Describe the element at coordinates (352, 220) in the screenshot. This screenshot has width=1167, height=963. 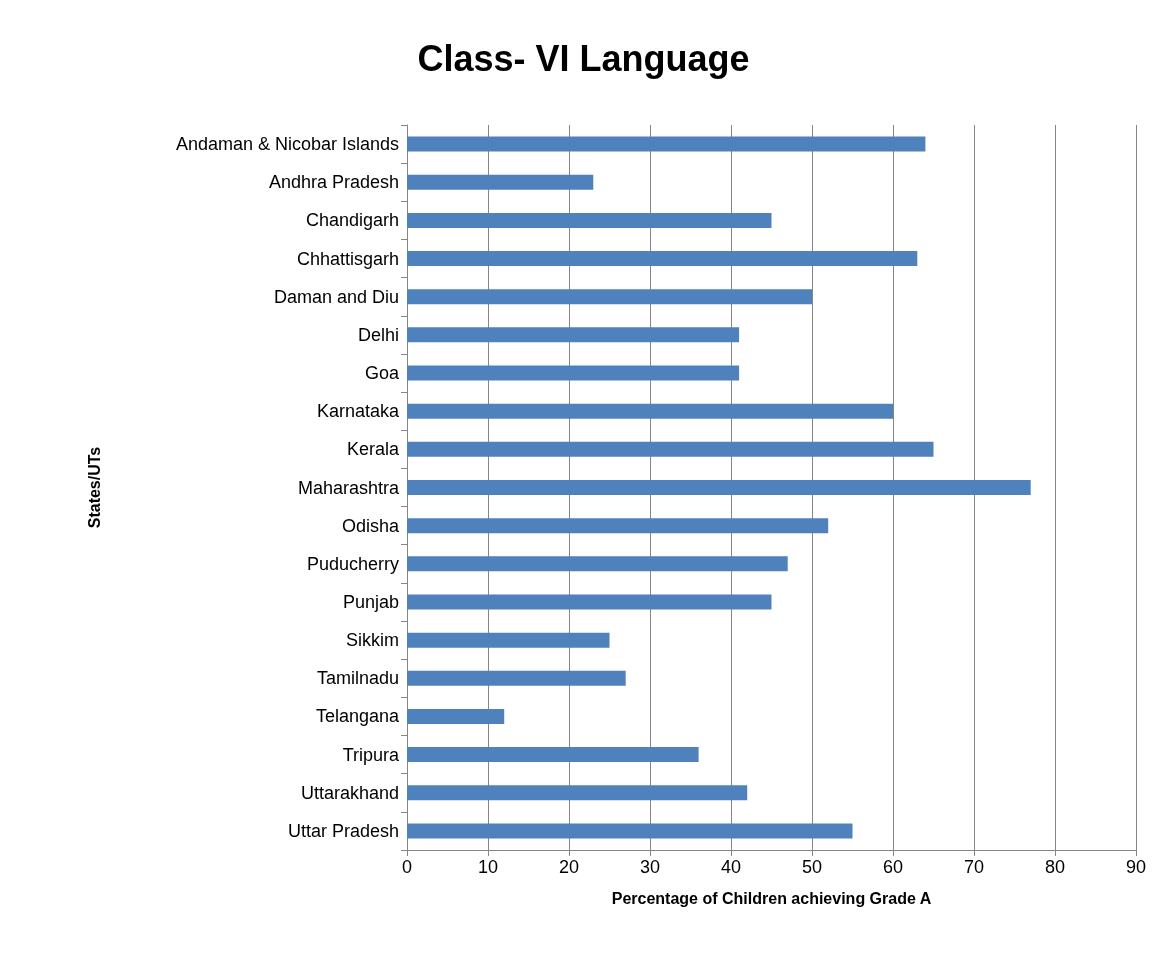
I see `y-tick-label: Chandigarh` at that location.